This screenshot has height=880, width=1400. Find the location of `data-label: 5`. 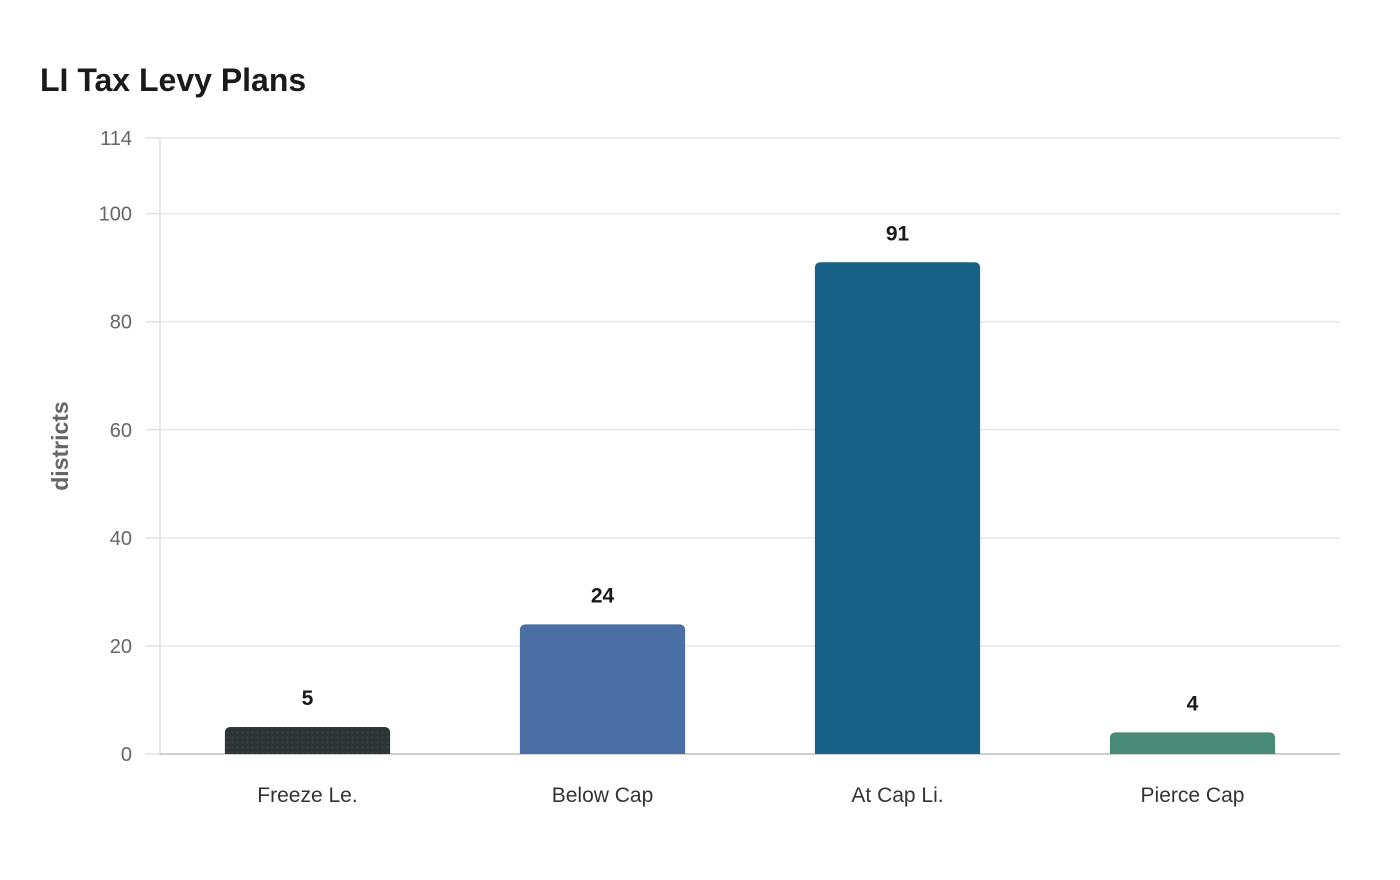

data-label: 5 is located at coordinates (308, 698).